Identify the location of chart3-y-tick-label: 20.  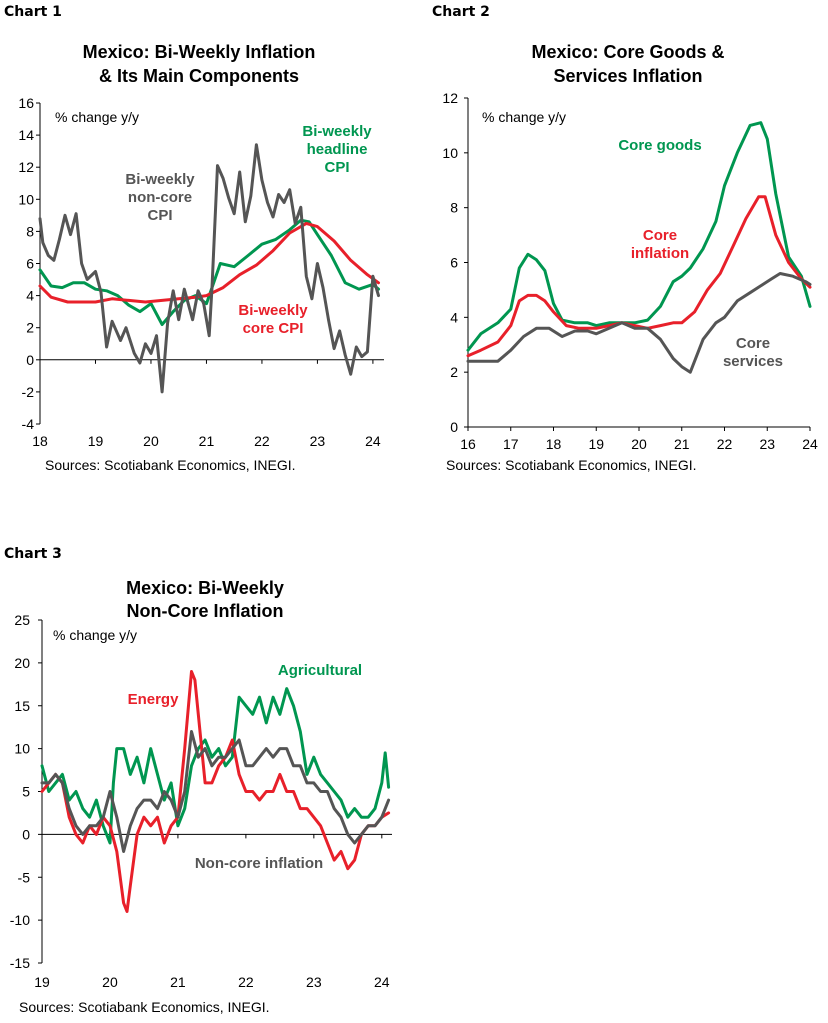
(22, 663).